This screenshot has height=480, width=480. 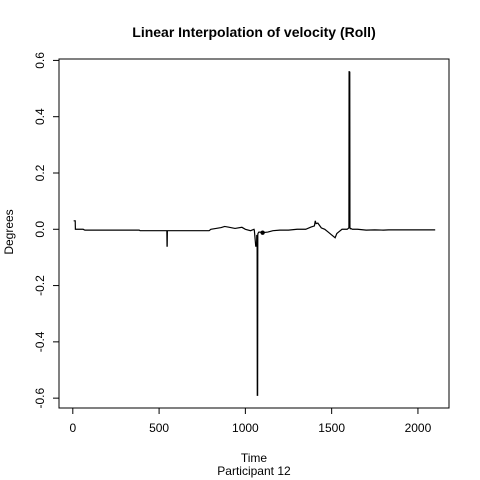 I want to click on x-tick-label: 1000, so click(x=245, y=428).